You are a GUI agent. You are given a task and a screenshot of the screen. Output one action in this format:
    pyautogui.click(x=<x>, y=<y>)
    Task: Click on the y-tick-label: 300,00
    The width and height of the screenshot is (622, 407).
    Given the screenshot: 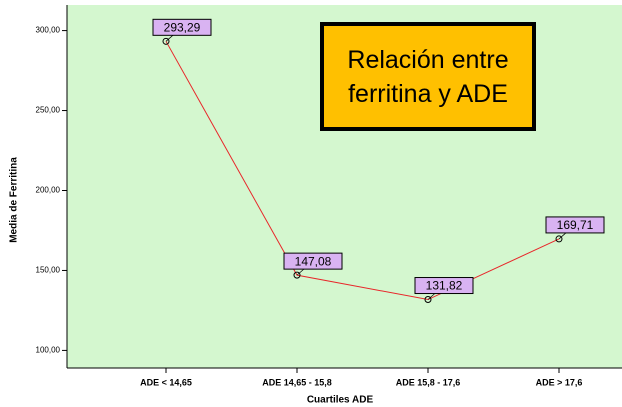 What is the action you would take?
    pyautogui.click(x=48, y=30)
    